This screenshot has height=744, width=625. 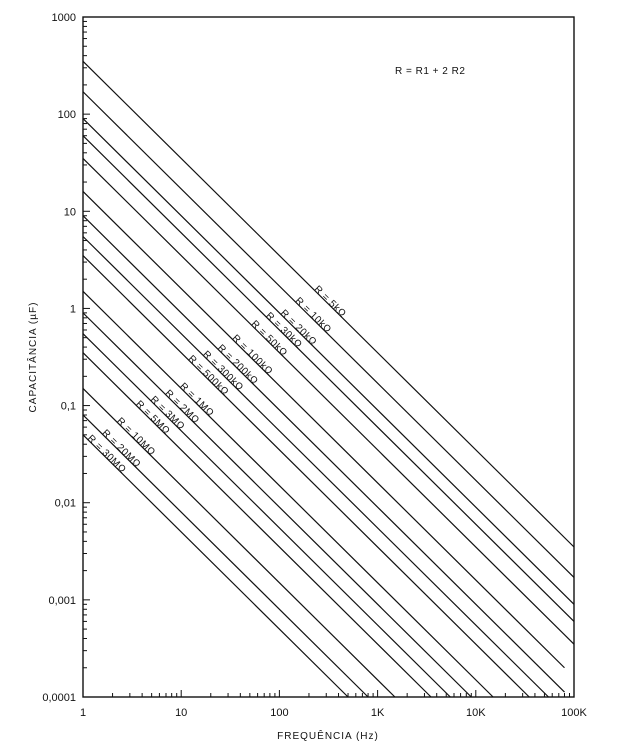 I want to click on x-axis-ticks: 1 10 100 1K 10K 100K, so click(x=334, y=713).